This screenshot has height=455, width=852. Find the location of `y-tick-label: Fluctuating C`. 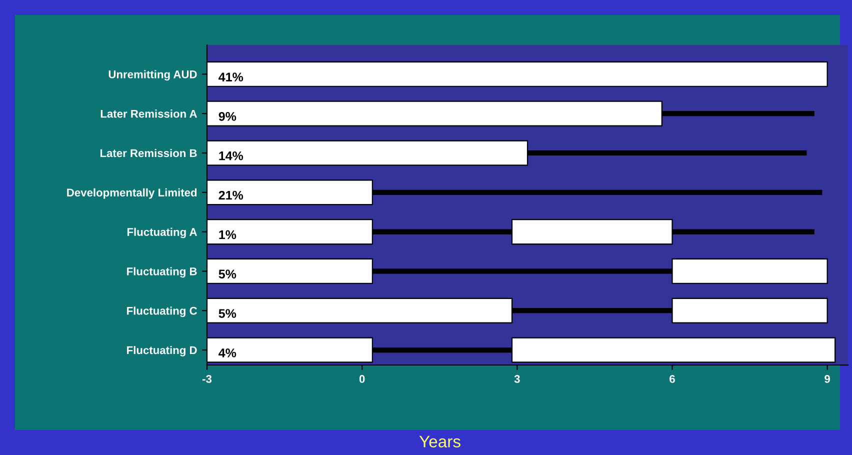

y-tick-label: Fluctuating C is located at coordinates (162, 311).